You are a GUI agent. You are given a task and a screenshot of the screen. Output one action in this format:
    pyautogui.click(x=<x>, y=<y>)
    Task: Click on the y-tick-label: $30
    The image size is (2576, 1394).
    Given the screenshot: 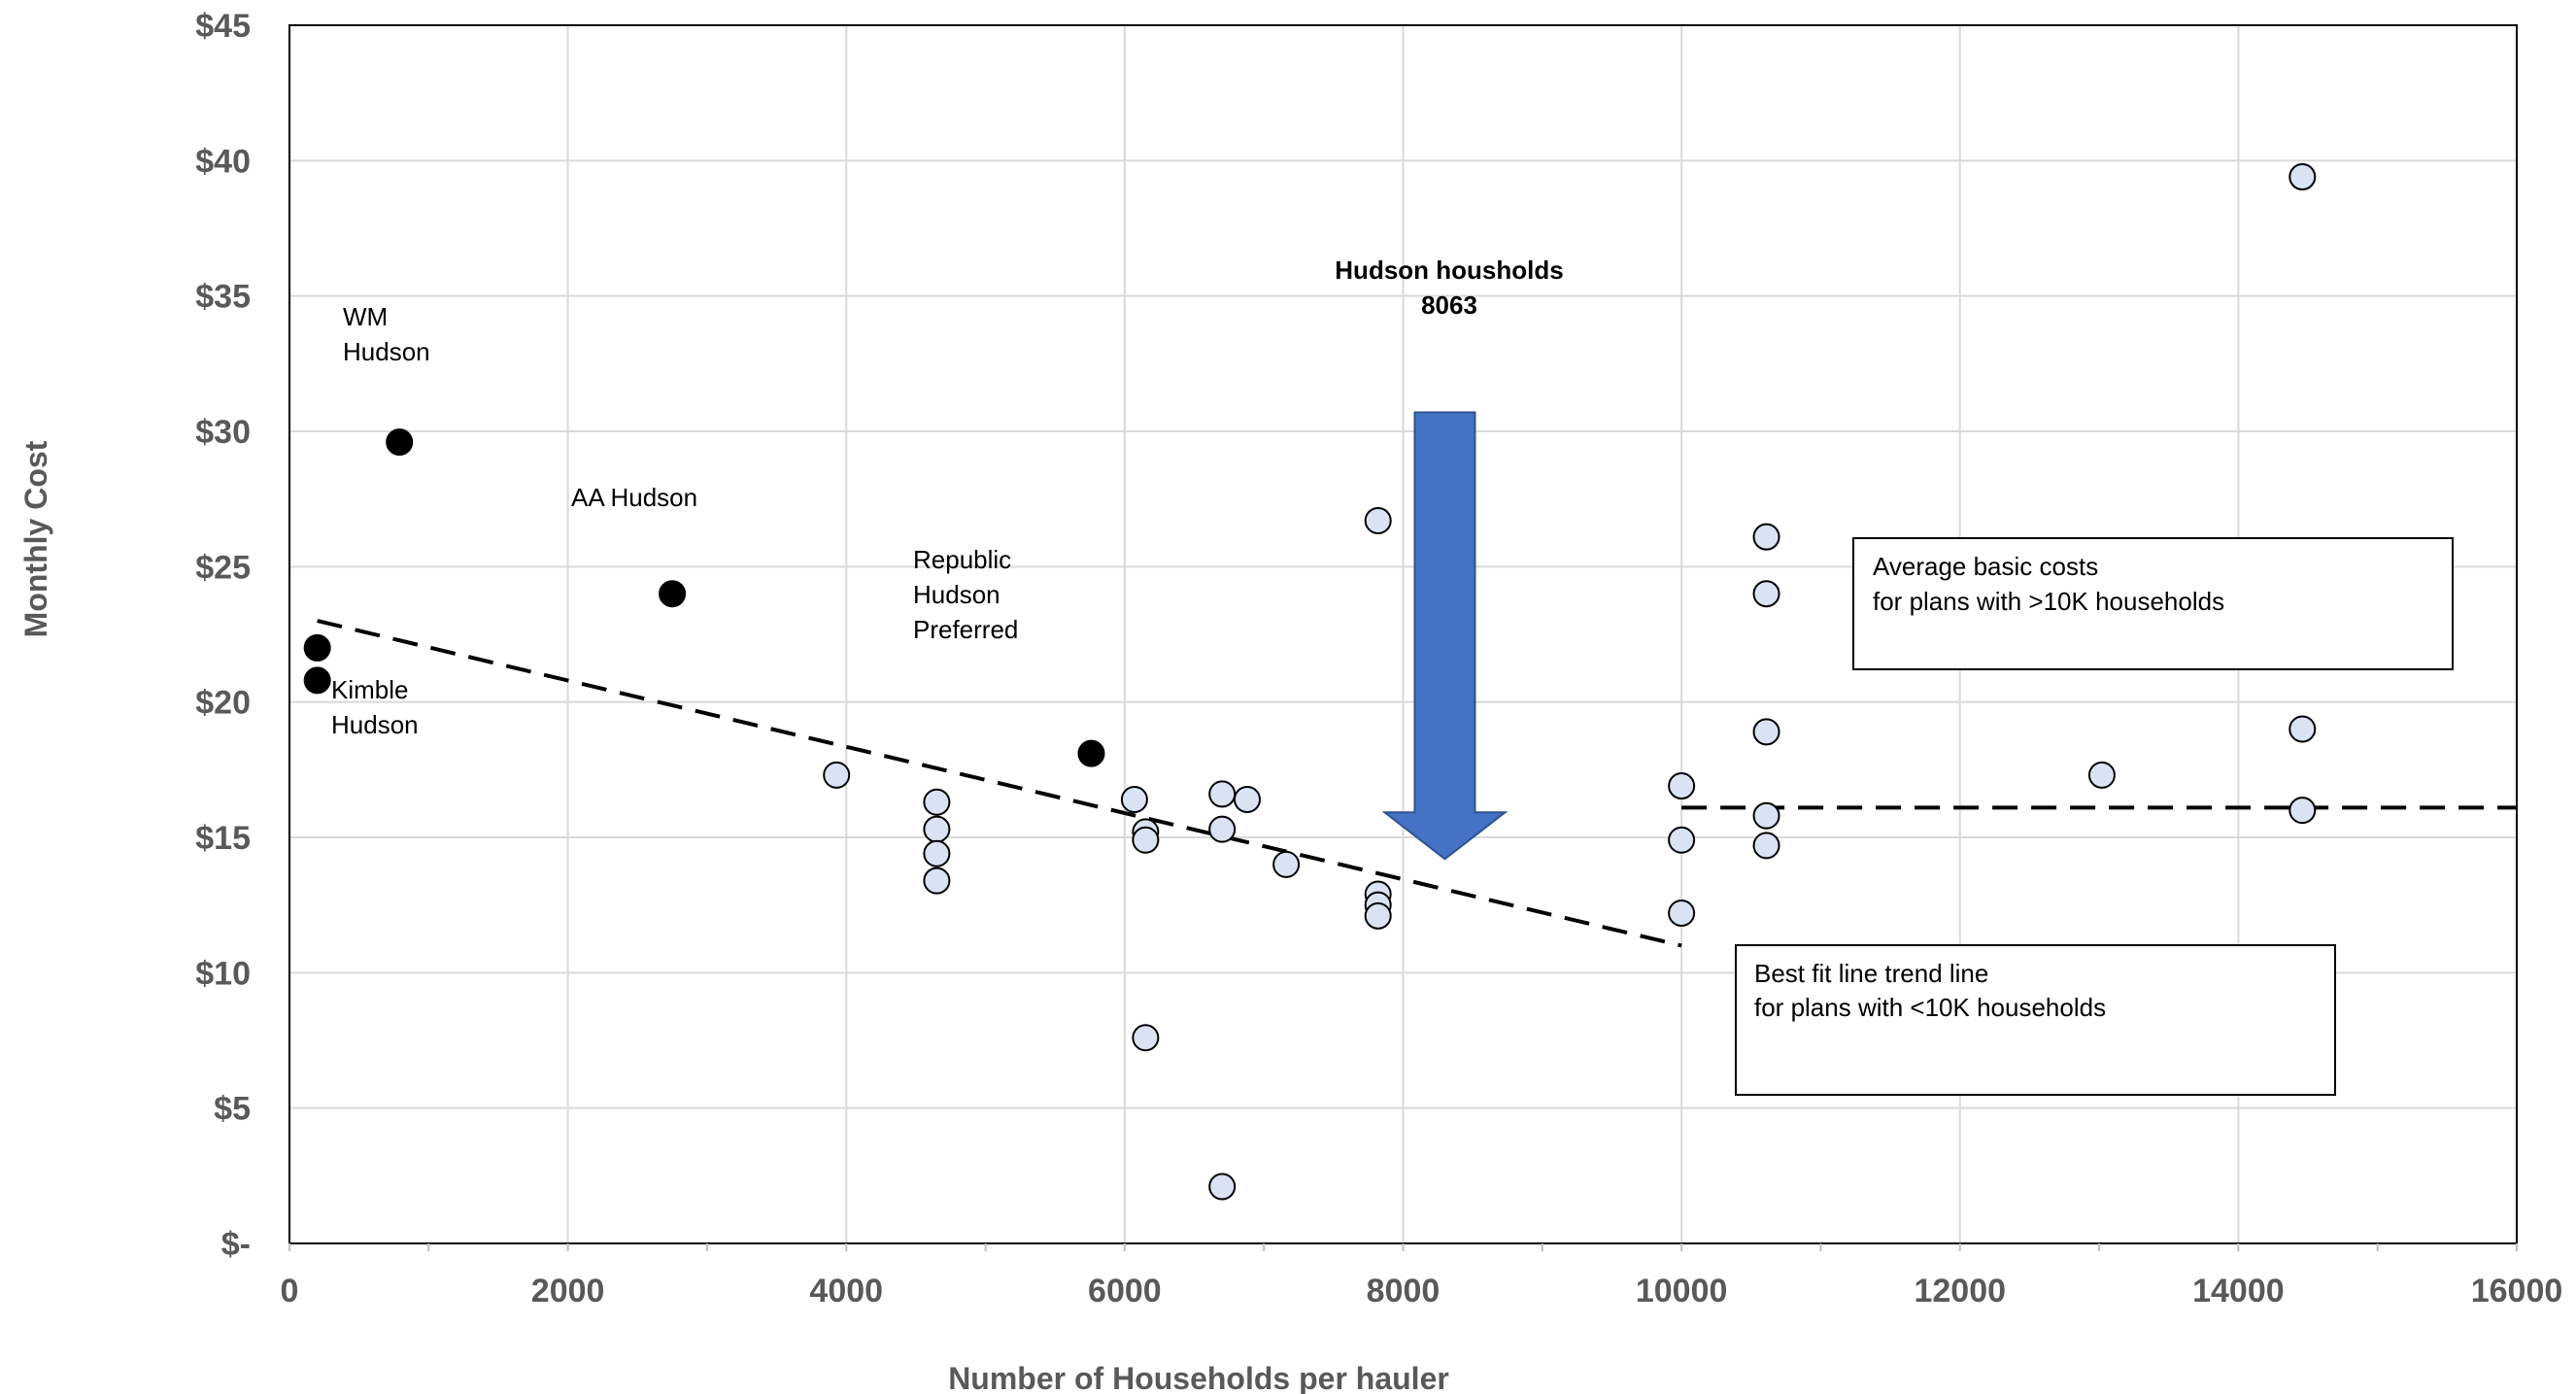 What is the action you would take?
    pyautogui.click(x=223, y=432)
    